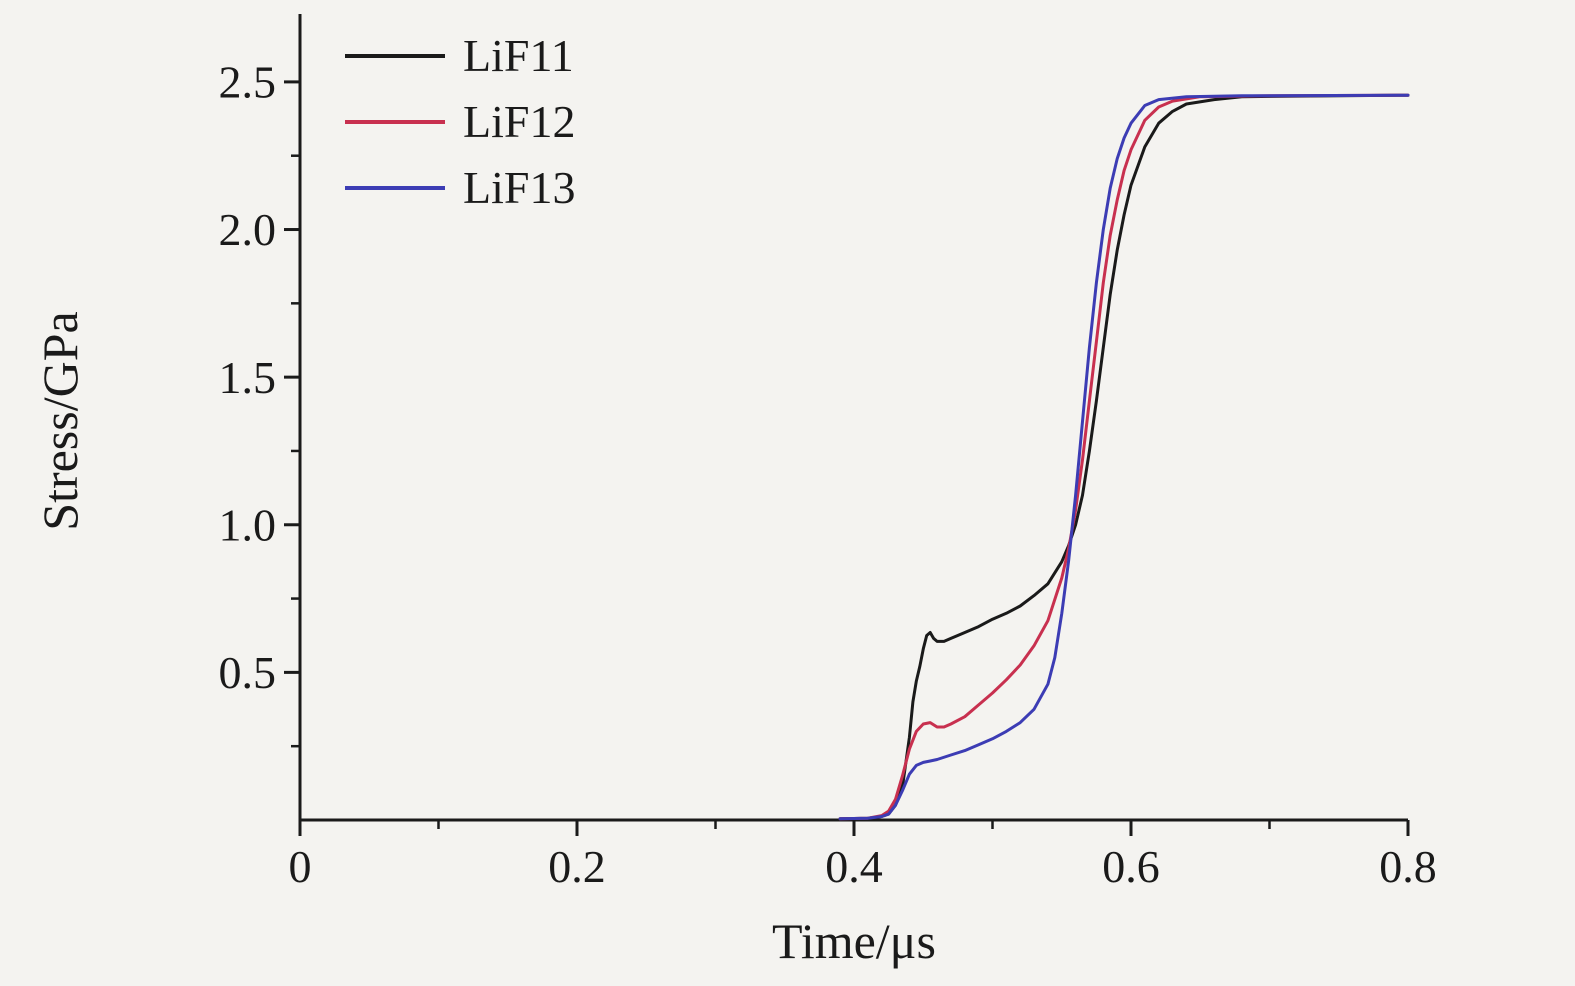  I want to click on legend-item-lif11: LiF11, so click(460, 56).